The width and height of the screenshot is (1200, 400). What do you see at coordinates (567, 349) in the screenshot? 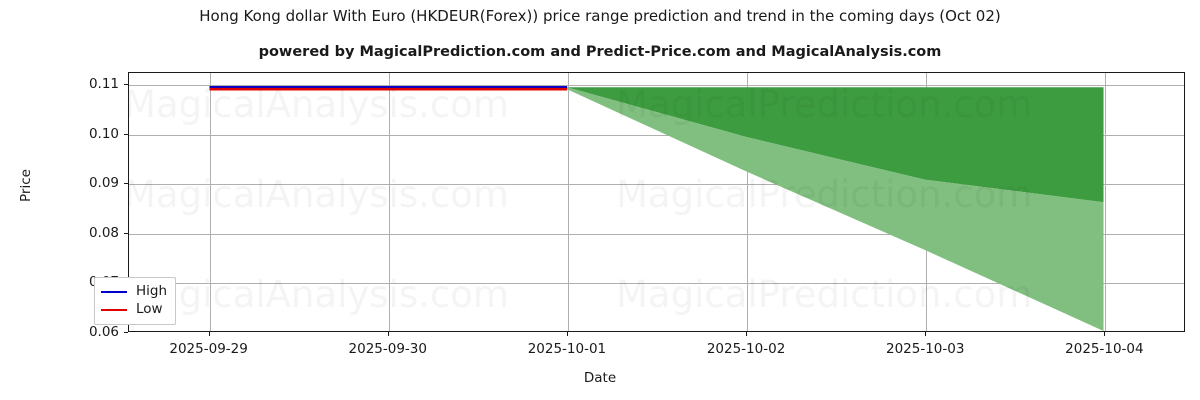
I see `x-tick-label: 2025-10-01` at bounding box center [567, 349].